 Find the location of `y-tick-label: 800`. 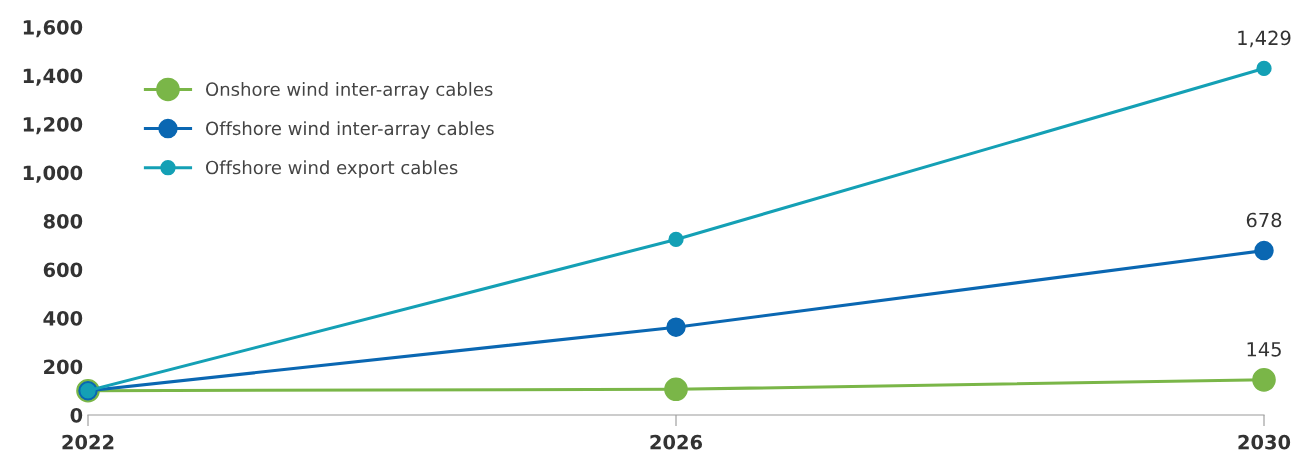

y-tick-label: 800 is located at coordinates (63, 221).